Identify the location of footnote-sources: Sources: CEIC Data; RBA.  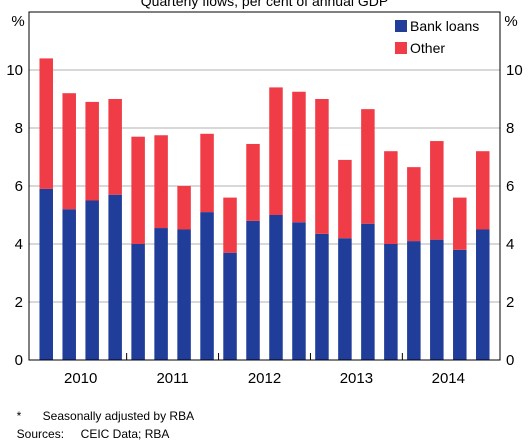
(90, 427).